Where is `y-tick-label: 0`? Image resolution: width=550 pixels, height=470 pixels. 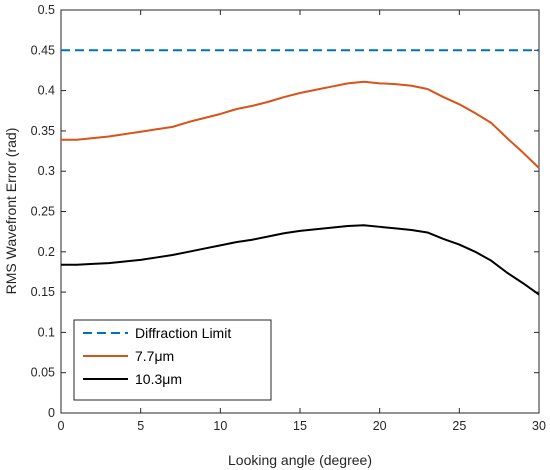 y-tick-label: 0 is located at coordinates (51, 413).